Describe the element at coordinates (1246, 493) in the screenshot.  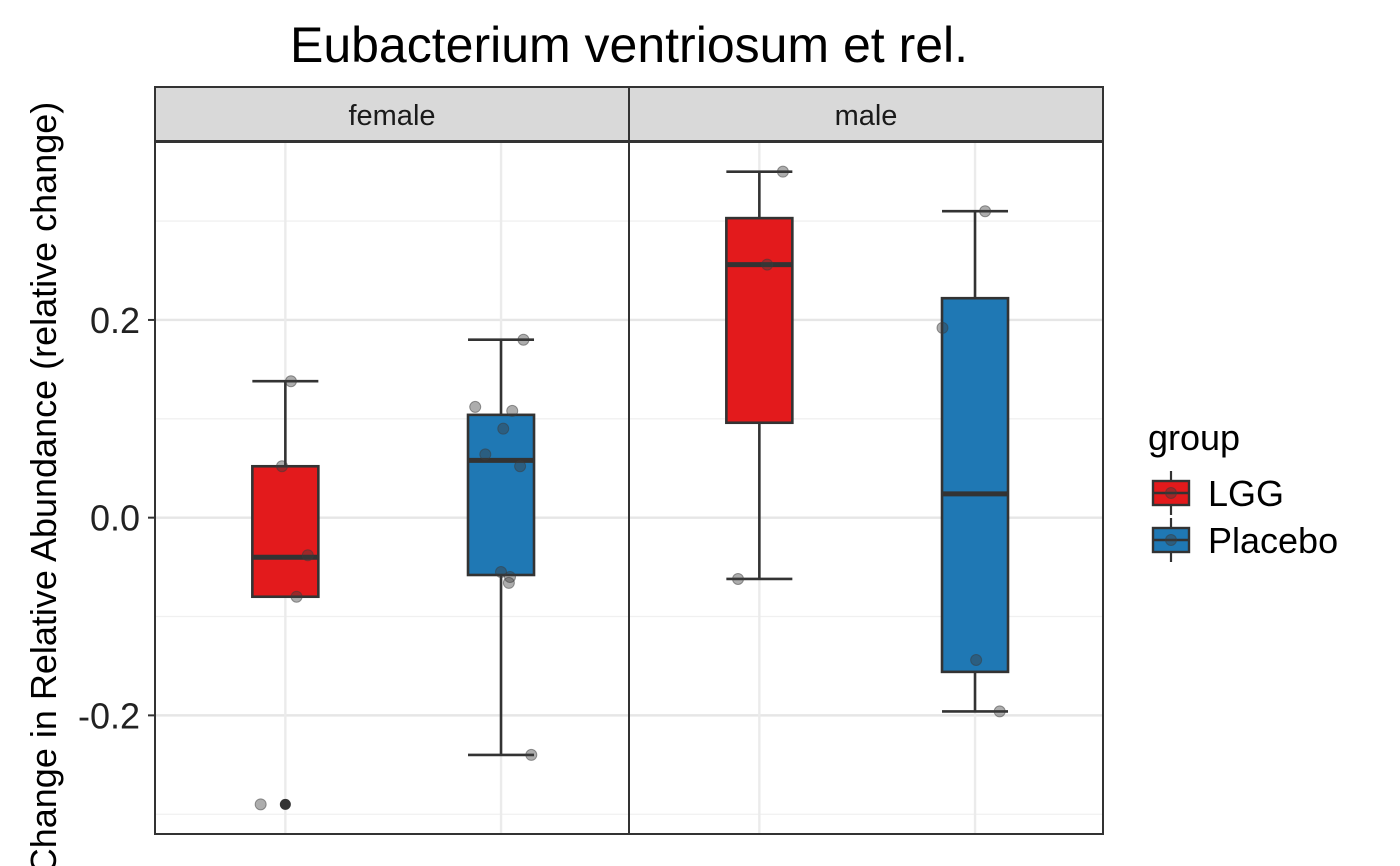
I see `legend-label-lgg: LGG` at that location.